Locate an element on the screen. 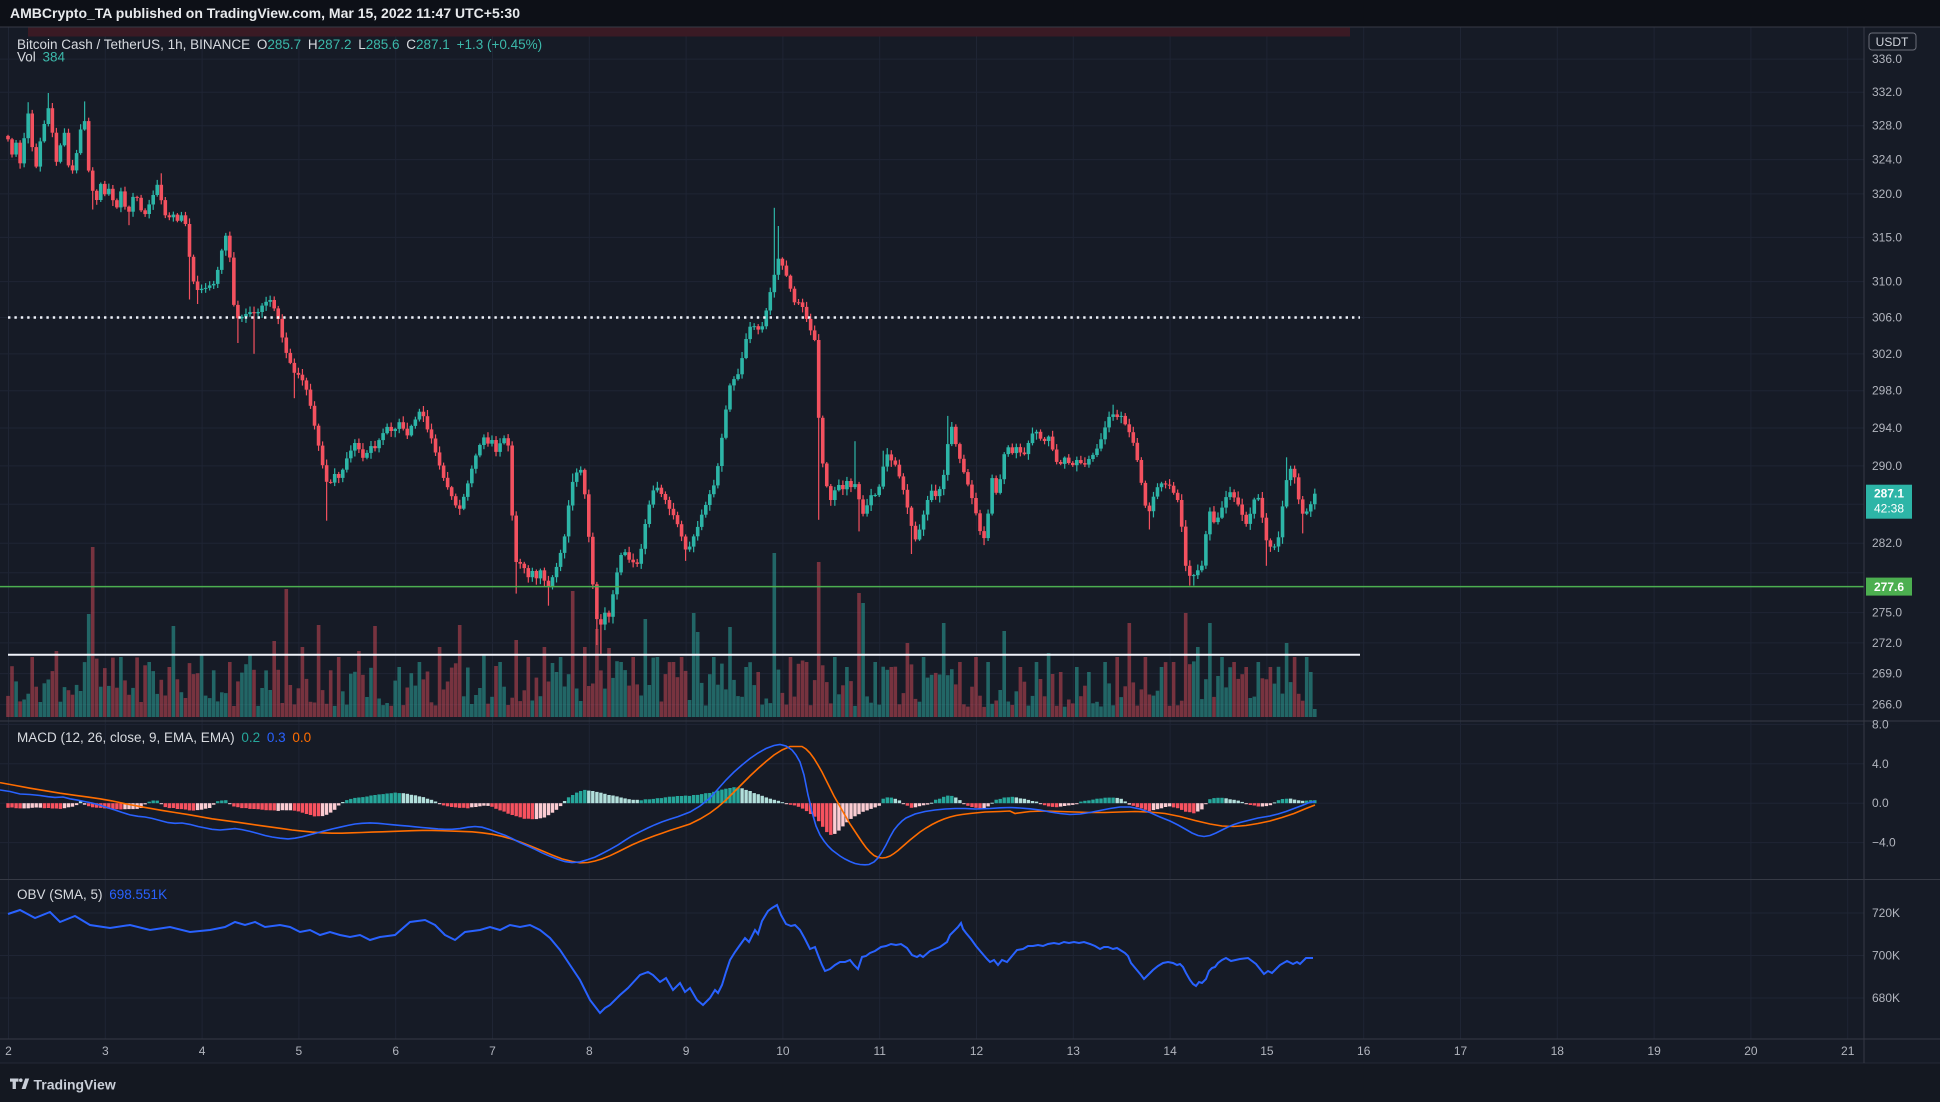 Image resolution: width=1940 pixels, height=1102 pixels. svg-text: 324.0 is located at coordinates (1887, 160).